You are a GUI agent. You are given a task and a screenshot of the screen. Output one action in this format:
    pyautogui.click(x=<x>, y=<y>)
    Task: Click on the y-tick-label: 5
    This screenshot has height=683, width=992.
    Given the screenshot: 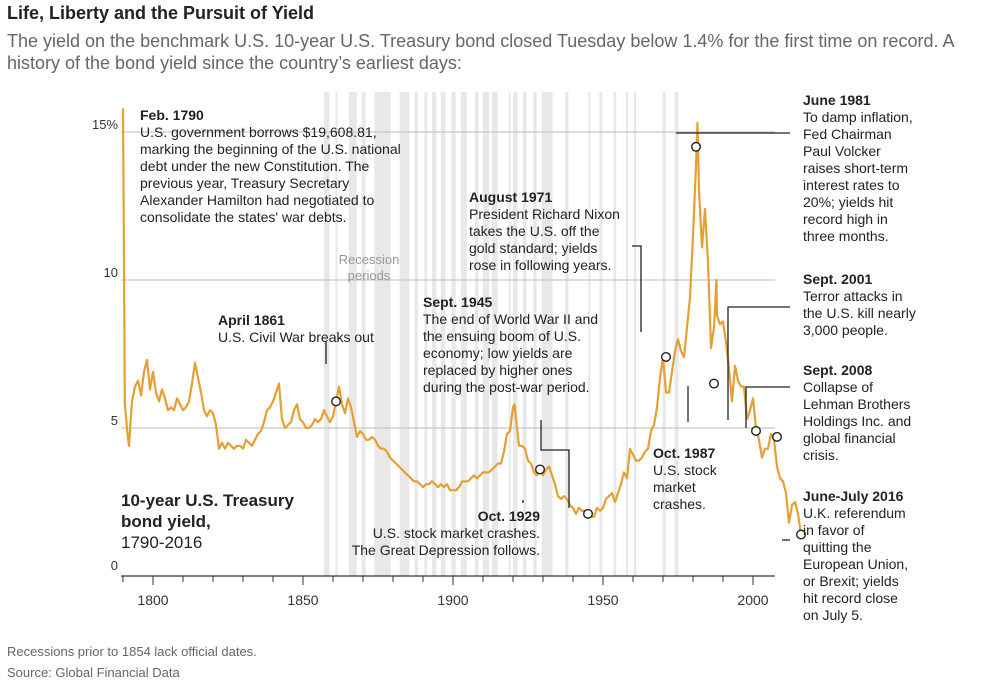 What is the action you would take?
    pyautogui.click(x=114, y=420)
    